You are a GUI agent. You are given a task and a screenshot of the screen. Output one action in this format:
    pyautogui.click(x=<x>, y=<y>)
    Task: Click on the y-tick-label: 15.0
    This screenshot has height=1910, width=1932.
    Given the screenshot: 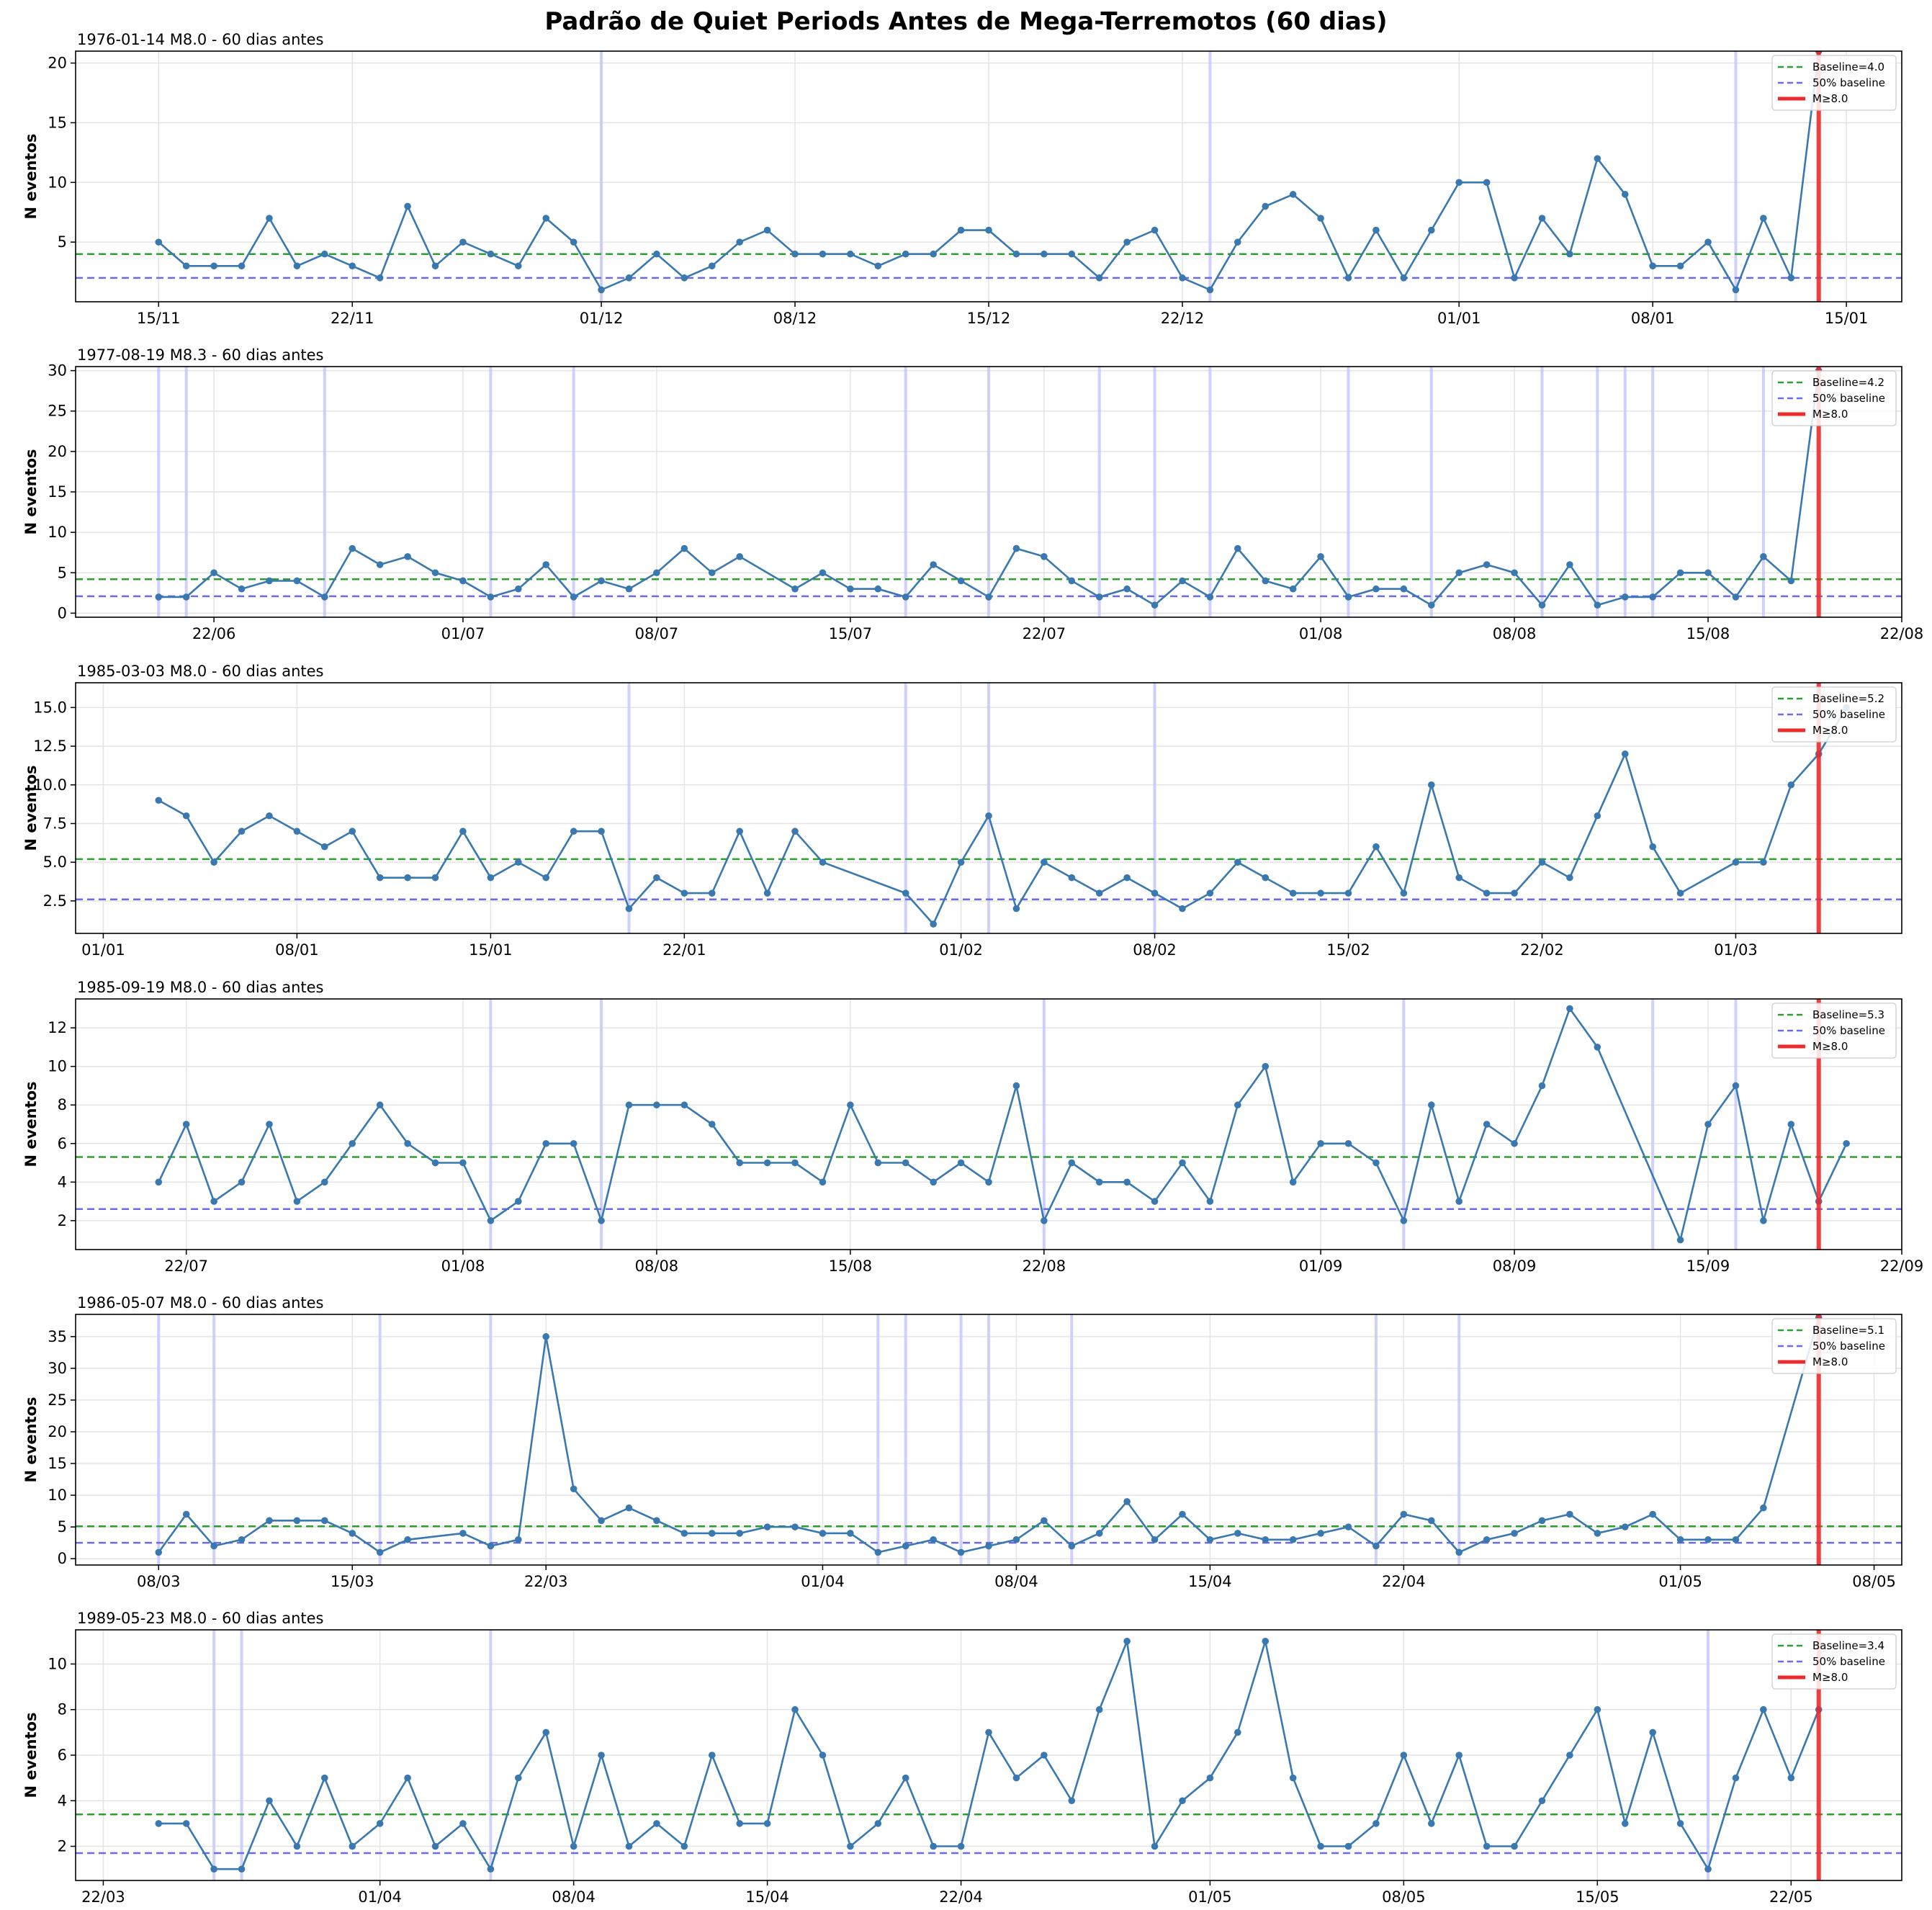 What is the action you would take?
    pyautogui.click(x=50, y=707)
    